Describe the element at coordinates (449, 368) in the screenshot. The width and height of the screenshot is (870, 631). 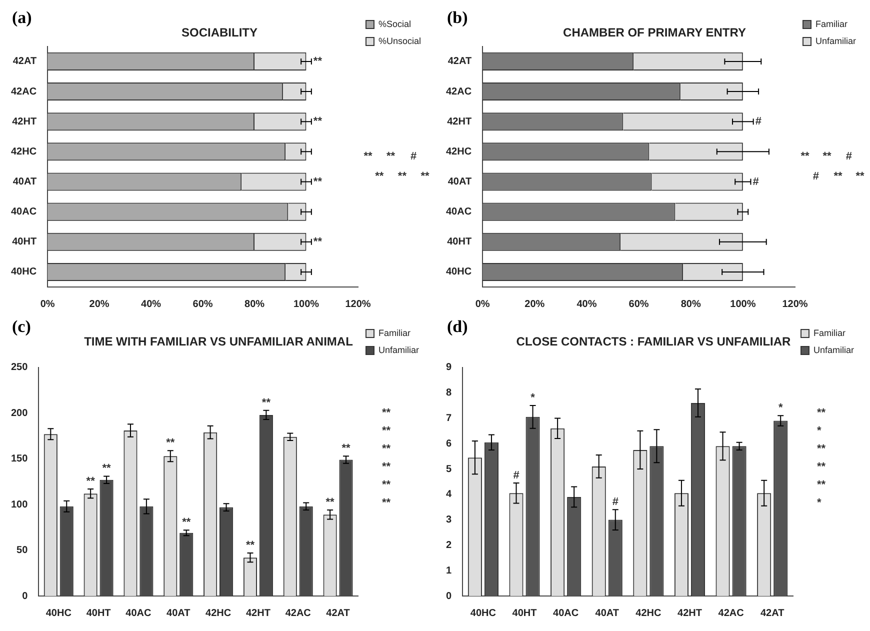
I see `y-tick-label: 9` at that location.